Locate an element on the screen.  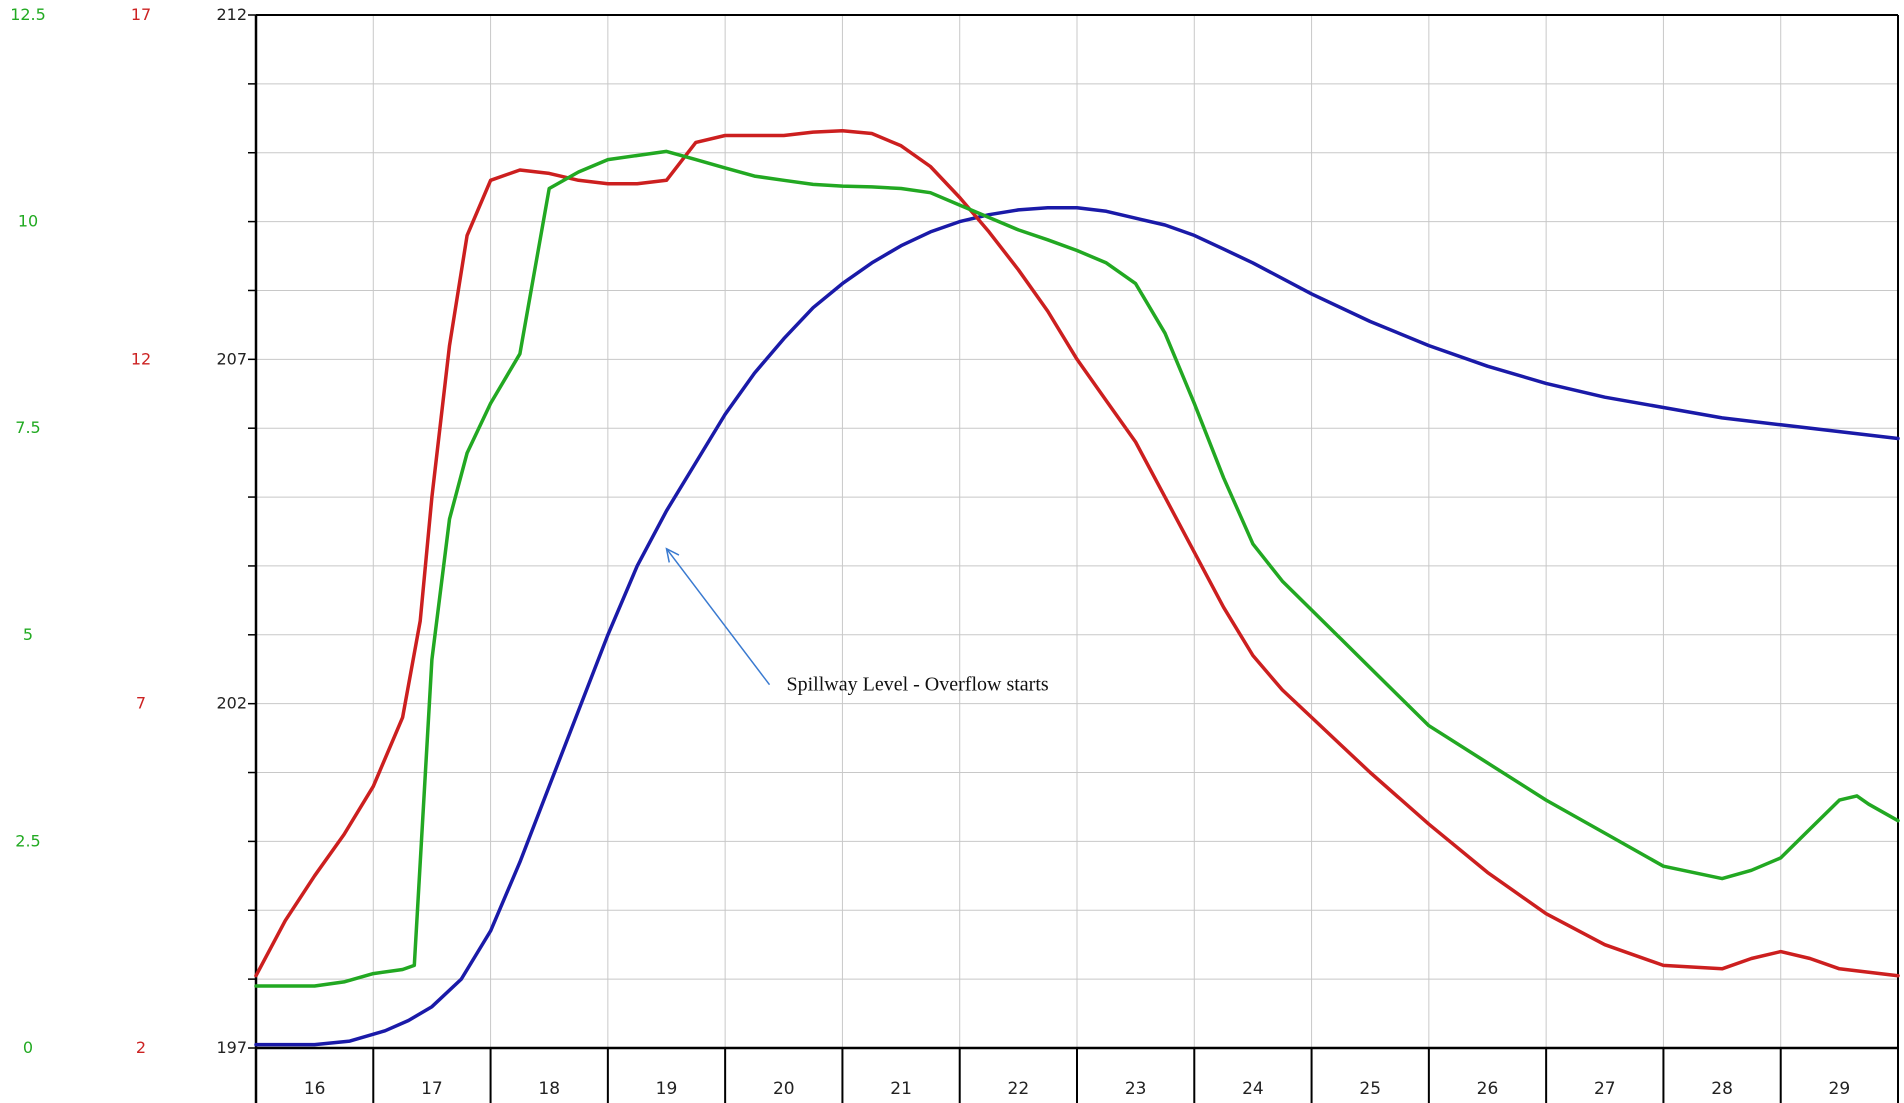
x-tick-label: 24 is located at coordinates (1253, 1089).